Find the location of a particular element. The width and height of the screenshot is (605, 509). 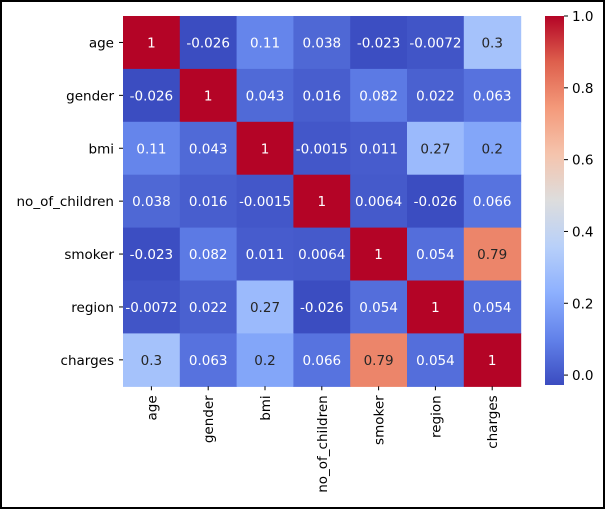

heatmap-cell-bmi-region is located at coordinates (436, 148).